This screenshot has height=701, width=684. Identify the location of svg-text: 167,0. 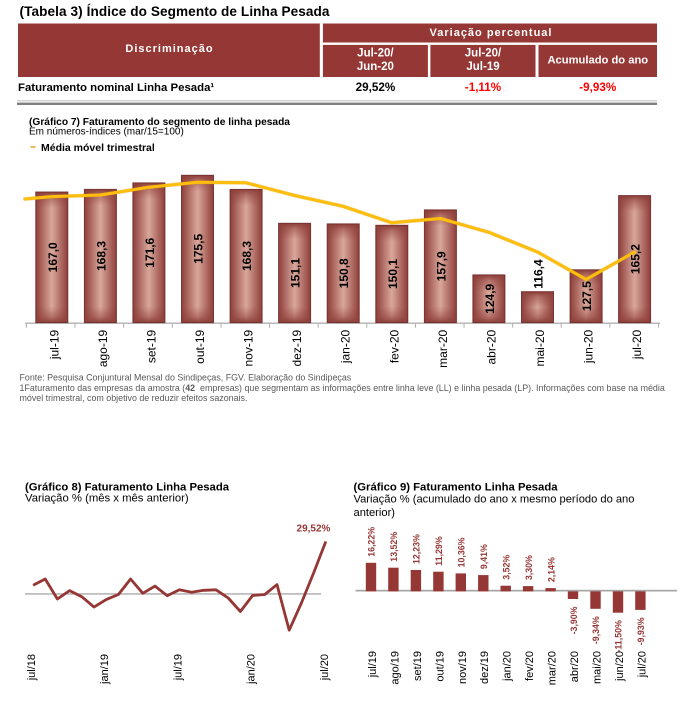
(53, 257).